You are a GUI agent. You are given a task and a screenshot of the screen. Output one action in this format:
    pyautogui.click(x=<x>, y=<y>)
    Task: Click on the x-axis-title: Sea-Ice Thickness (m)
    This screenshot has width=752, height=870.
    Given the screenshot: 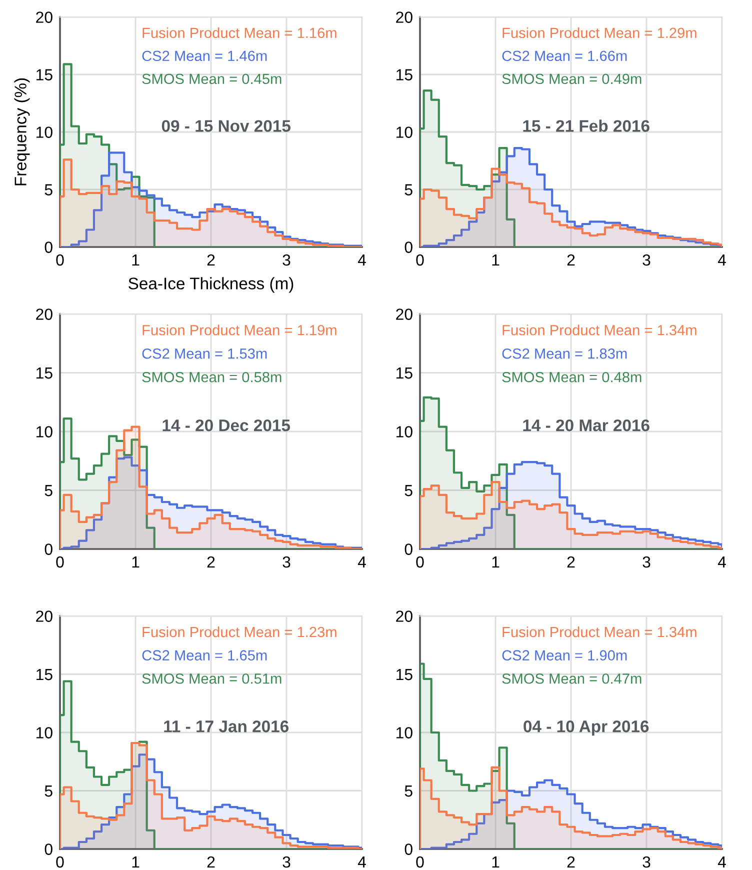 What is the action you would take?
    pyautogui.click(x=211, y=285)
    